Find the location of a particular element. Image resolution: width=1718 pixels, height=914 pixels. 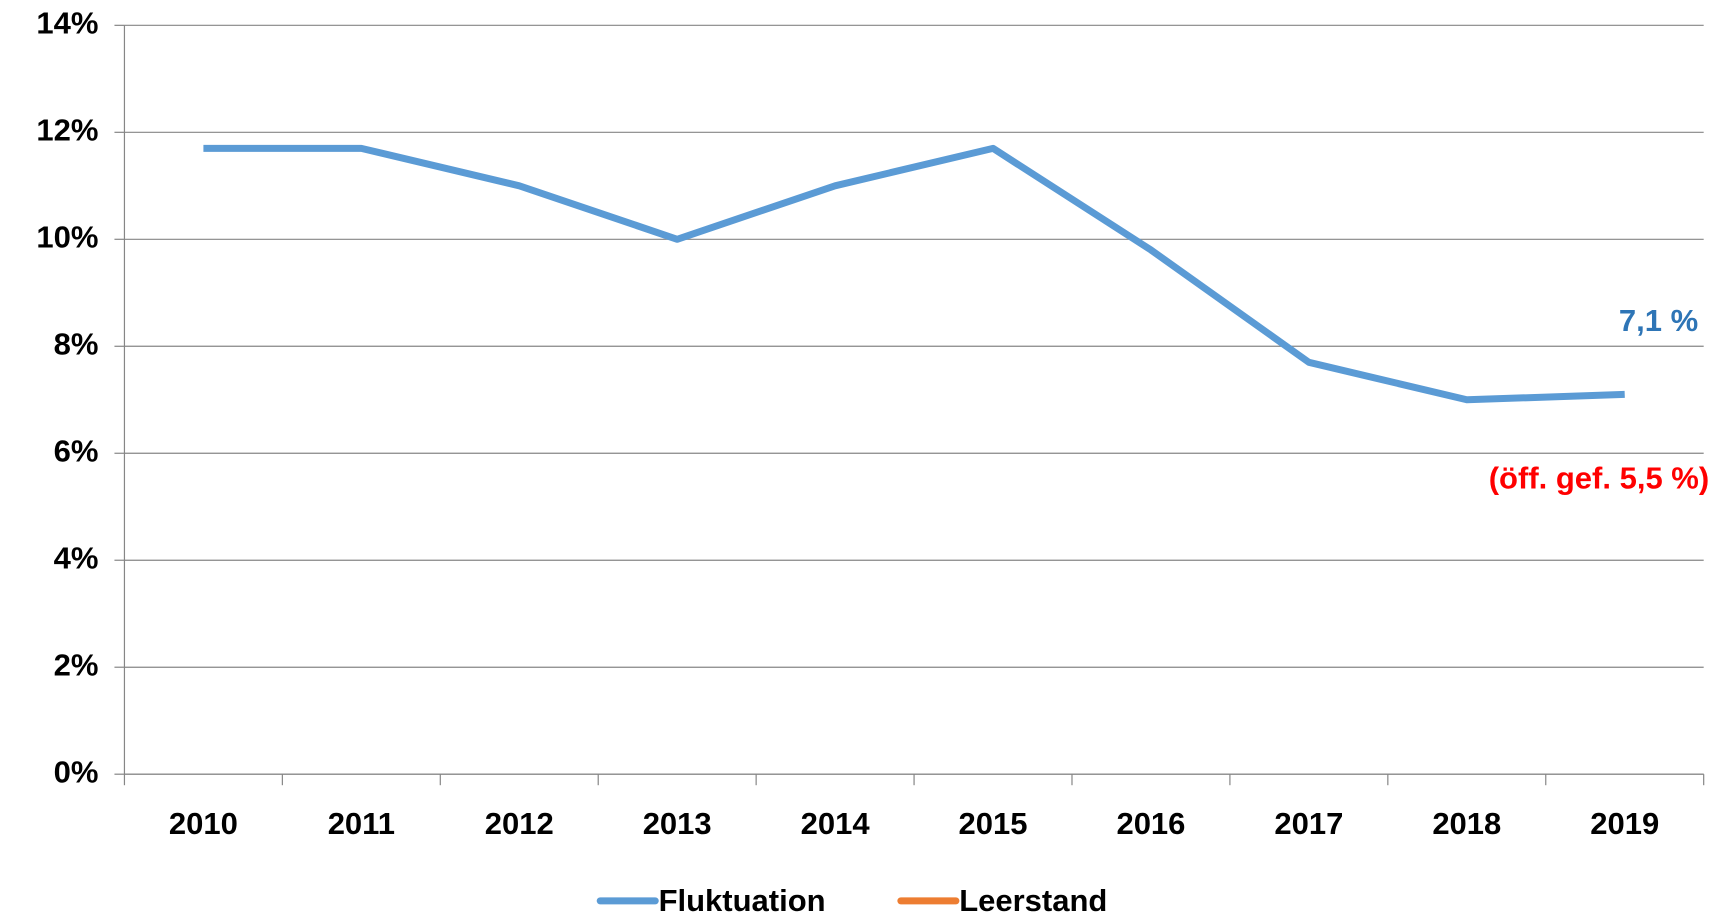

y-tick-label: 4% is located at coordinates (76, 557).